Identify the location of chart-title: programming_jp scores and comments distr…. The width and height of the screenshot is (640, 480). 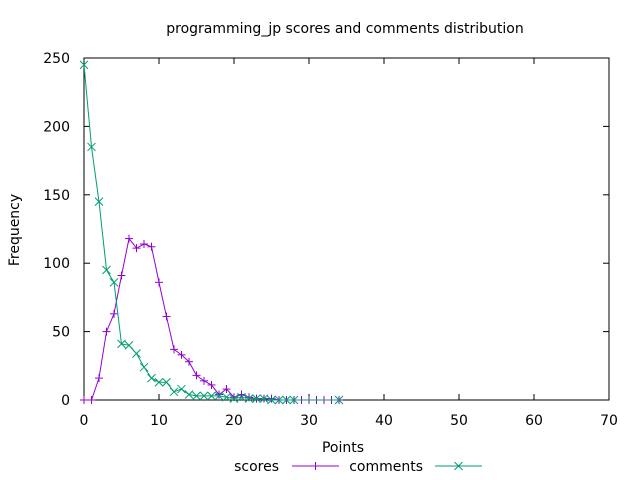
(344, 29).